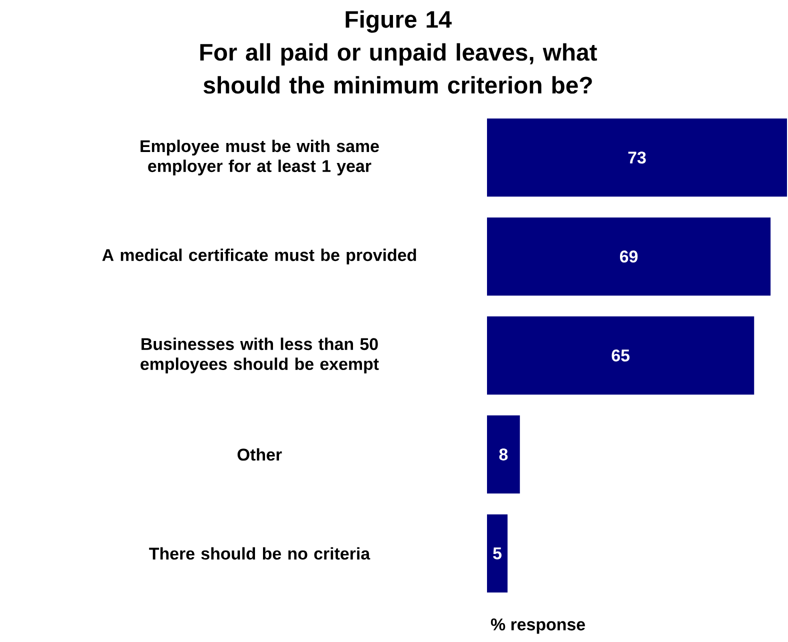 Image resolution: width=788 pixels, height=642 pixels. I want to click on data-label: 73, so click(637, 158).